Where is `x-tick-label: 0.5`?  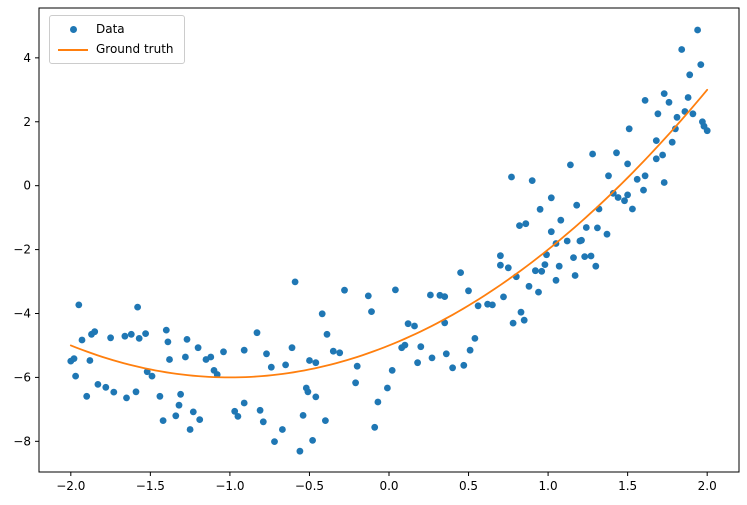
x-tick-label: 0.5 is located at coordinates (468, 486).